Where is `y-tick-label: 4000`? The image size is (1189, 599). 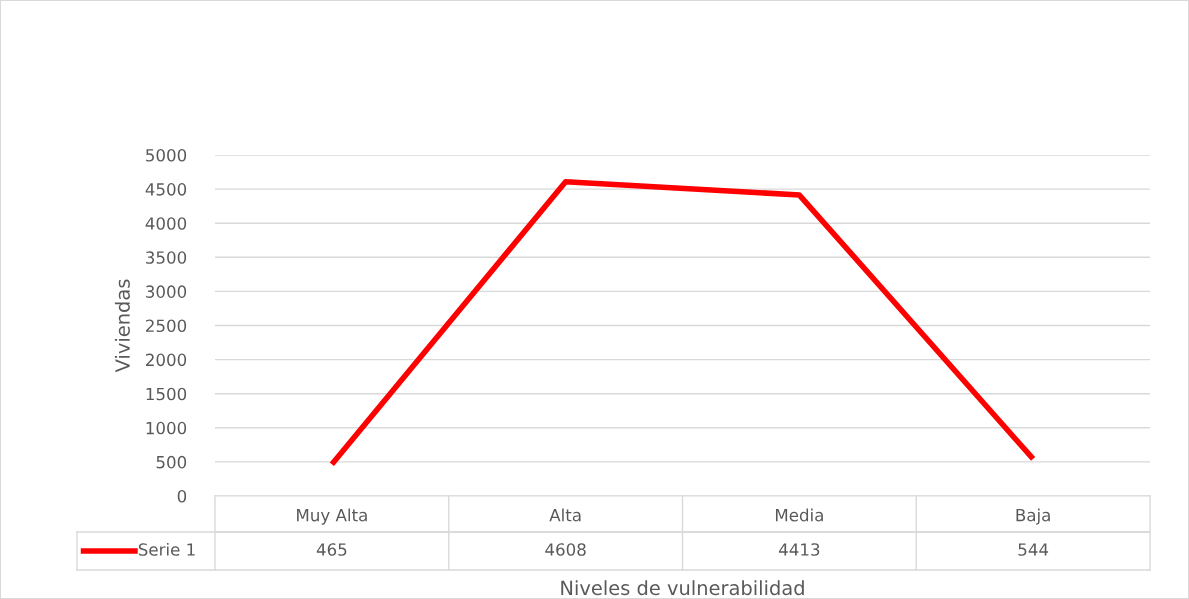 y-tick-label: 4000 is located at coordinates (166, 223).